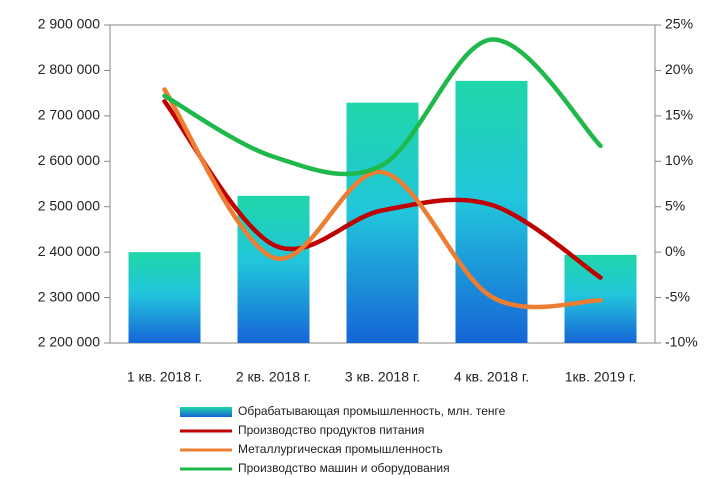  Describe the element at coordinates (679, 115) in the screenshot. I see `y2-tick-label: 15%` at that location.